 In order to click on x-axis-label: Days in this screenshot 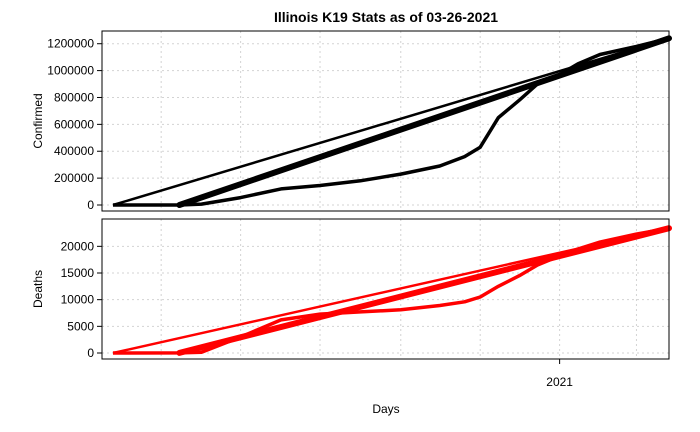, I will do `click(385, 409)`.